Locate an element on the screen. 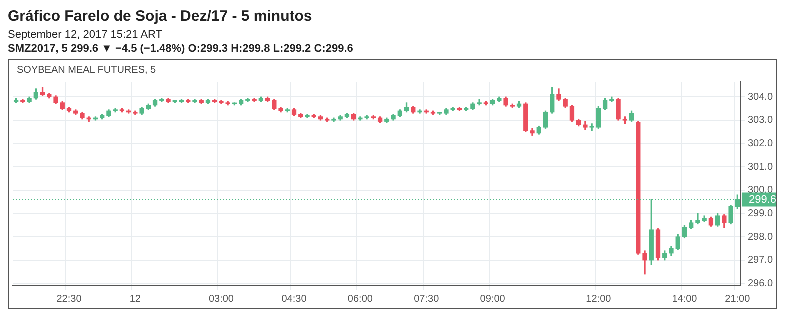  y-tick-label: 297.0 is located at coordinates (761, 260).